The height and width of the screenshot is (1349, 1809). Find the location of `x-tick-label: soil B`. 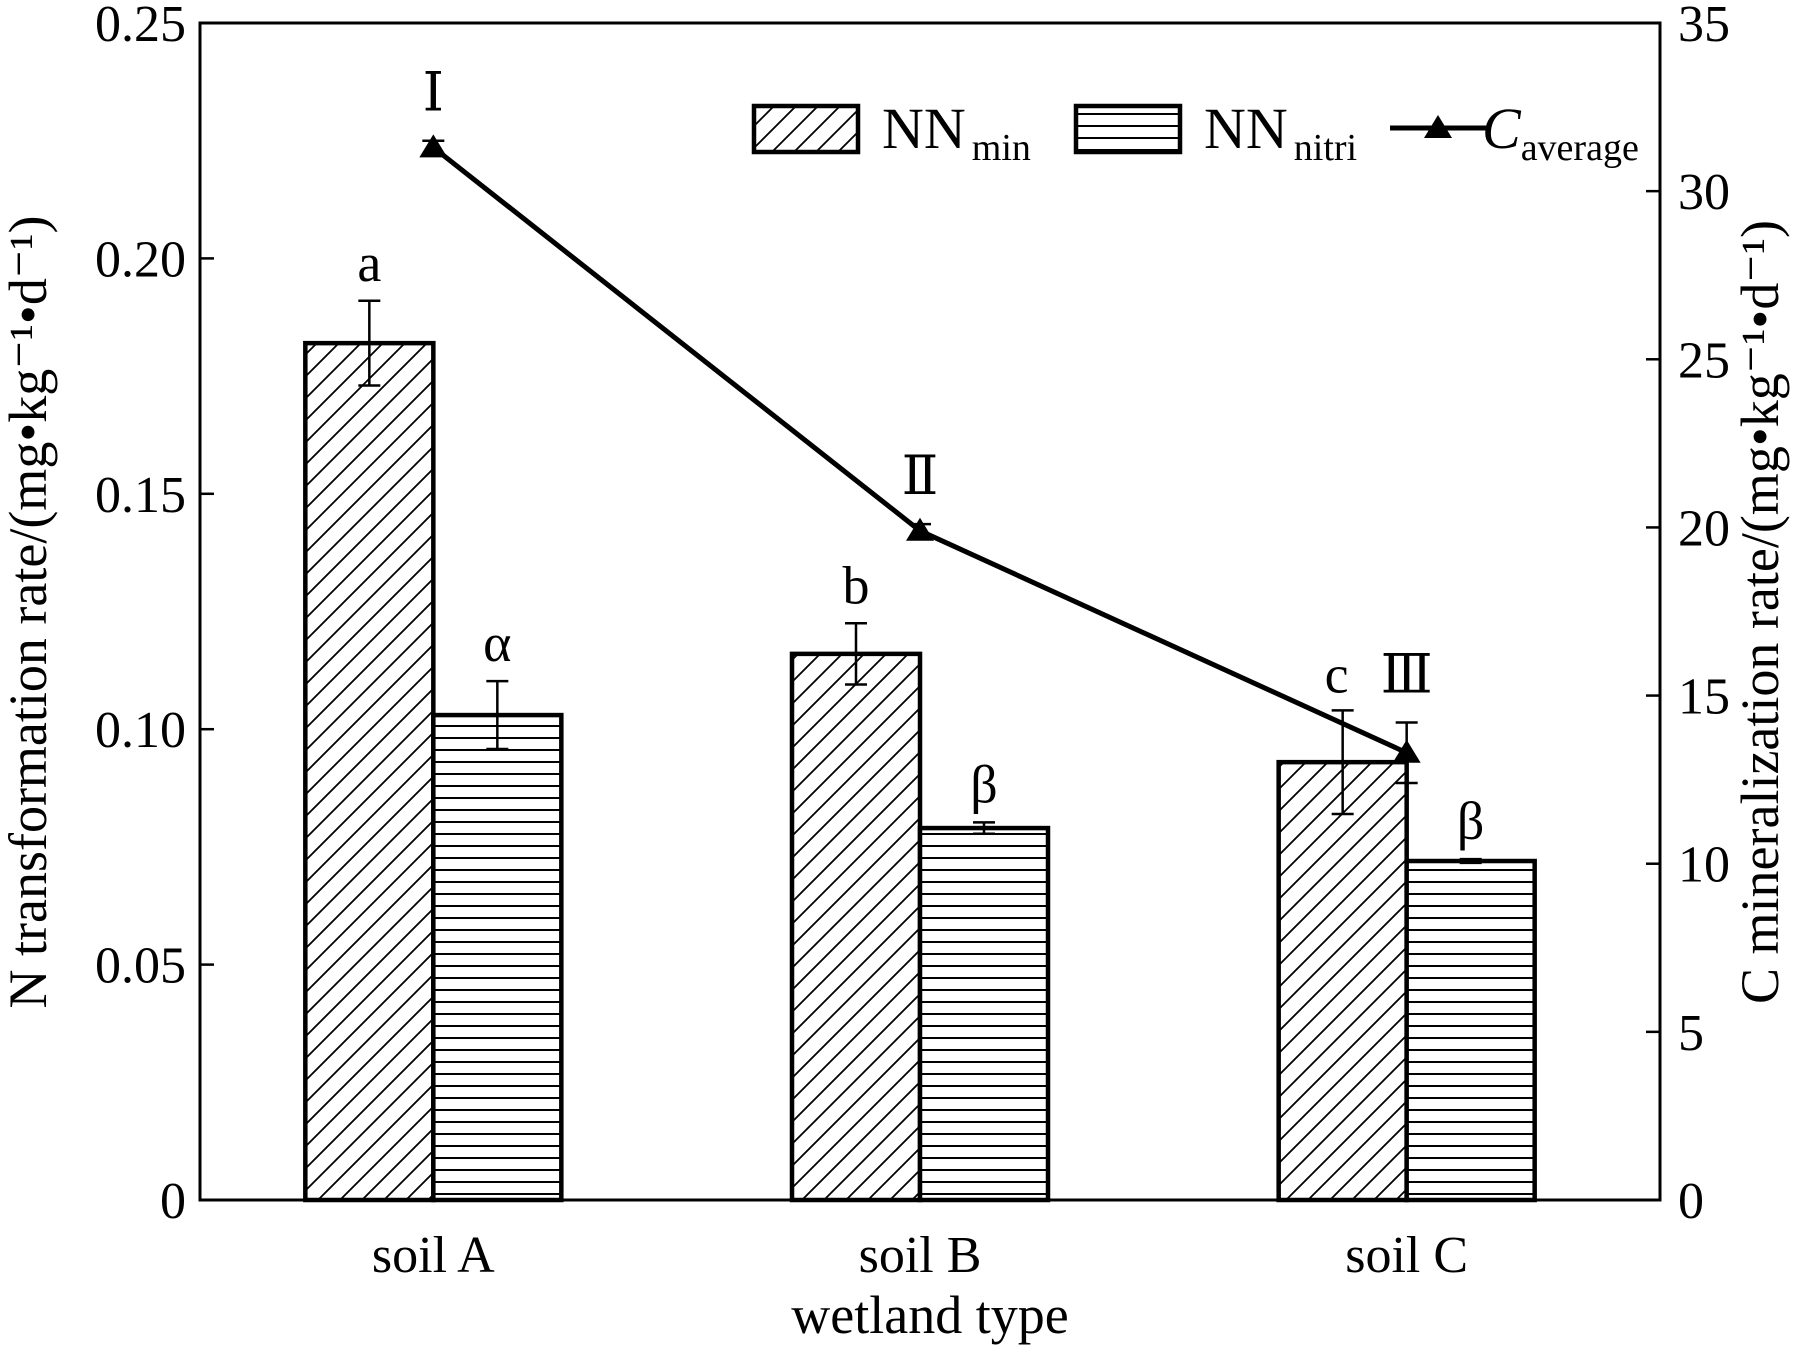

x-tick-label: soil B is located at coordinates (920, 1255).